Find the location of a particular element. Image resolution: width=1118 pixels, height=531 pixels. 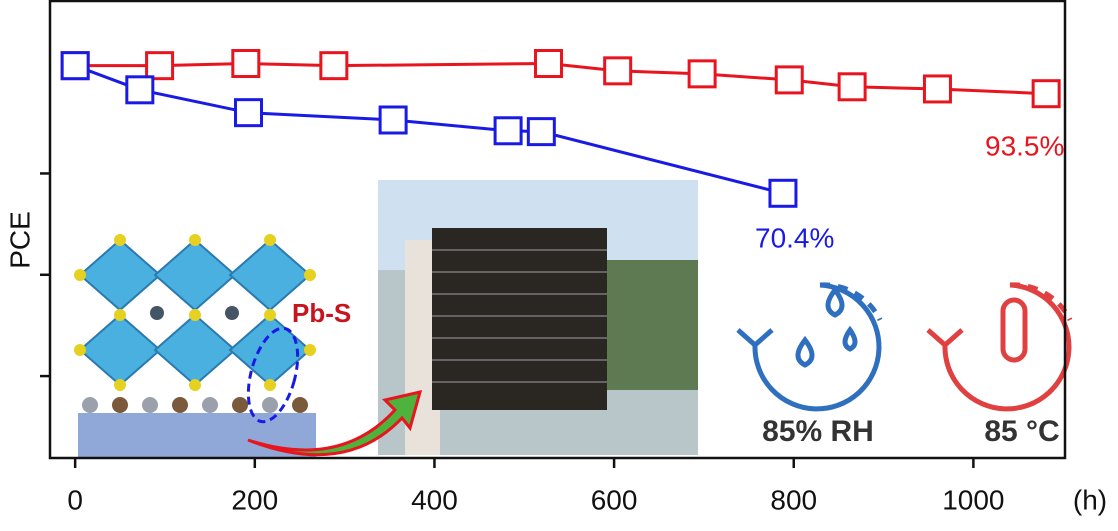

photo-inset is located at coordinates (538, 317).